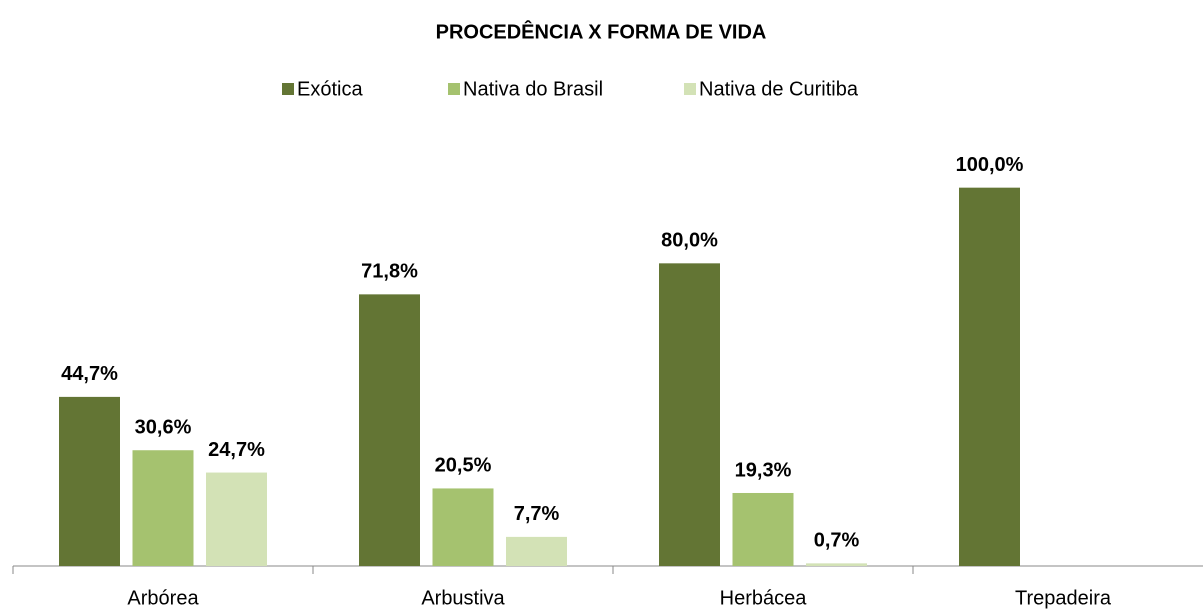  I want to click on x-tick-label: Arbustiva, so click(463, 598).